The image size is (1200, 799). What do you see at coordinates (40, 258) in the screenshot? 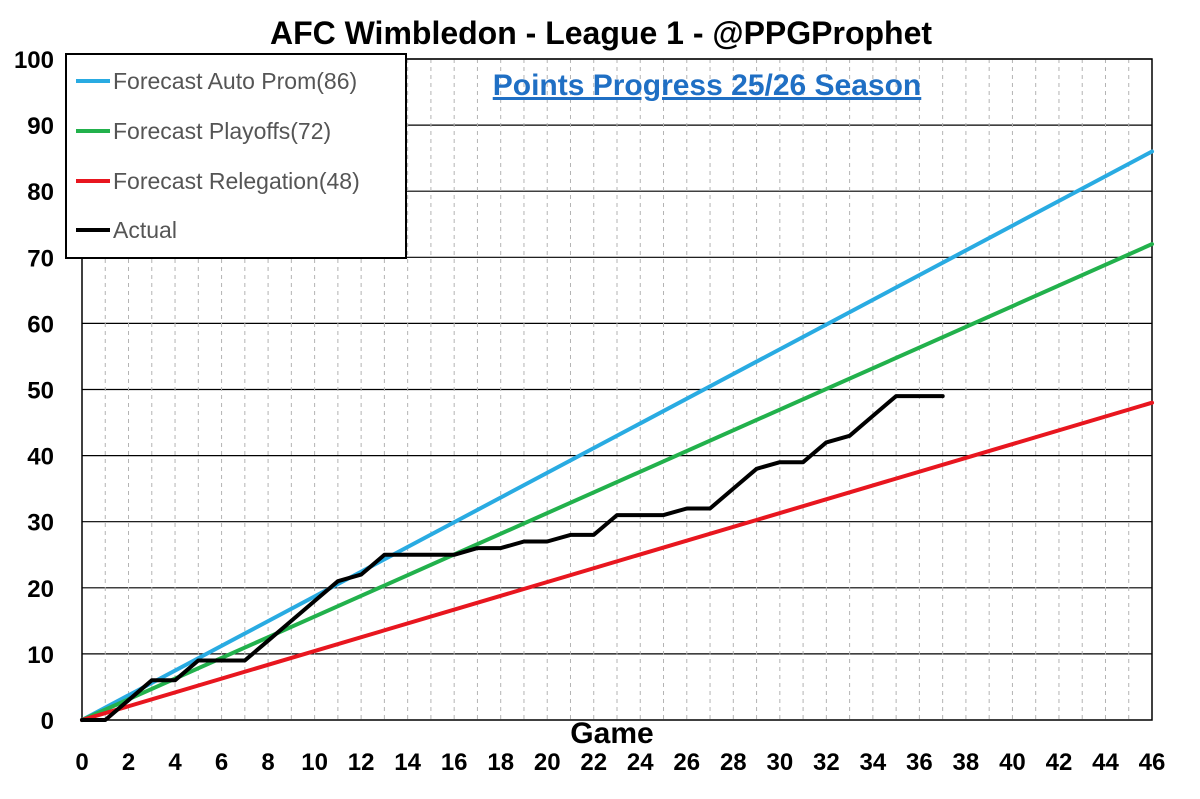
I see `y-tick-label: 70` at bounding box center [40, 258].